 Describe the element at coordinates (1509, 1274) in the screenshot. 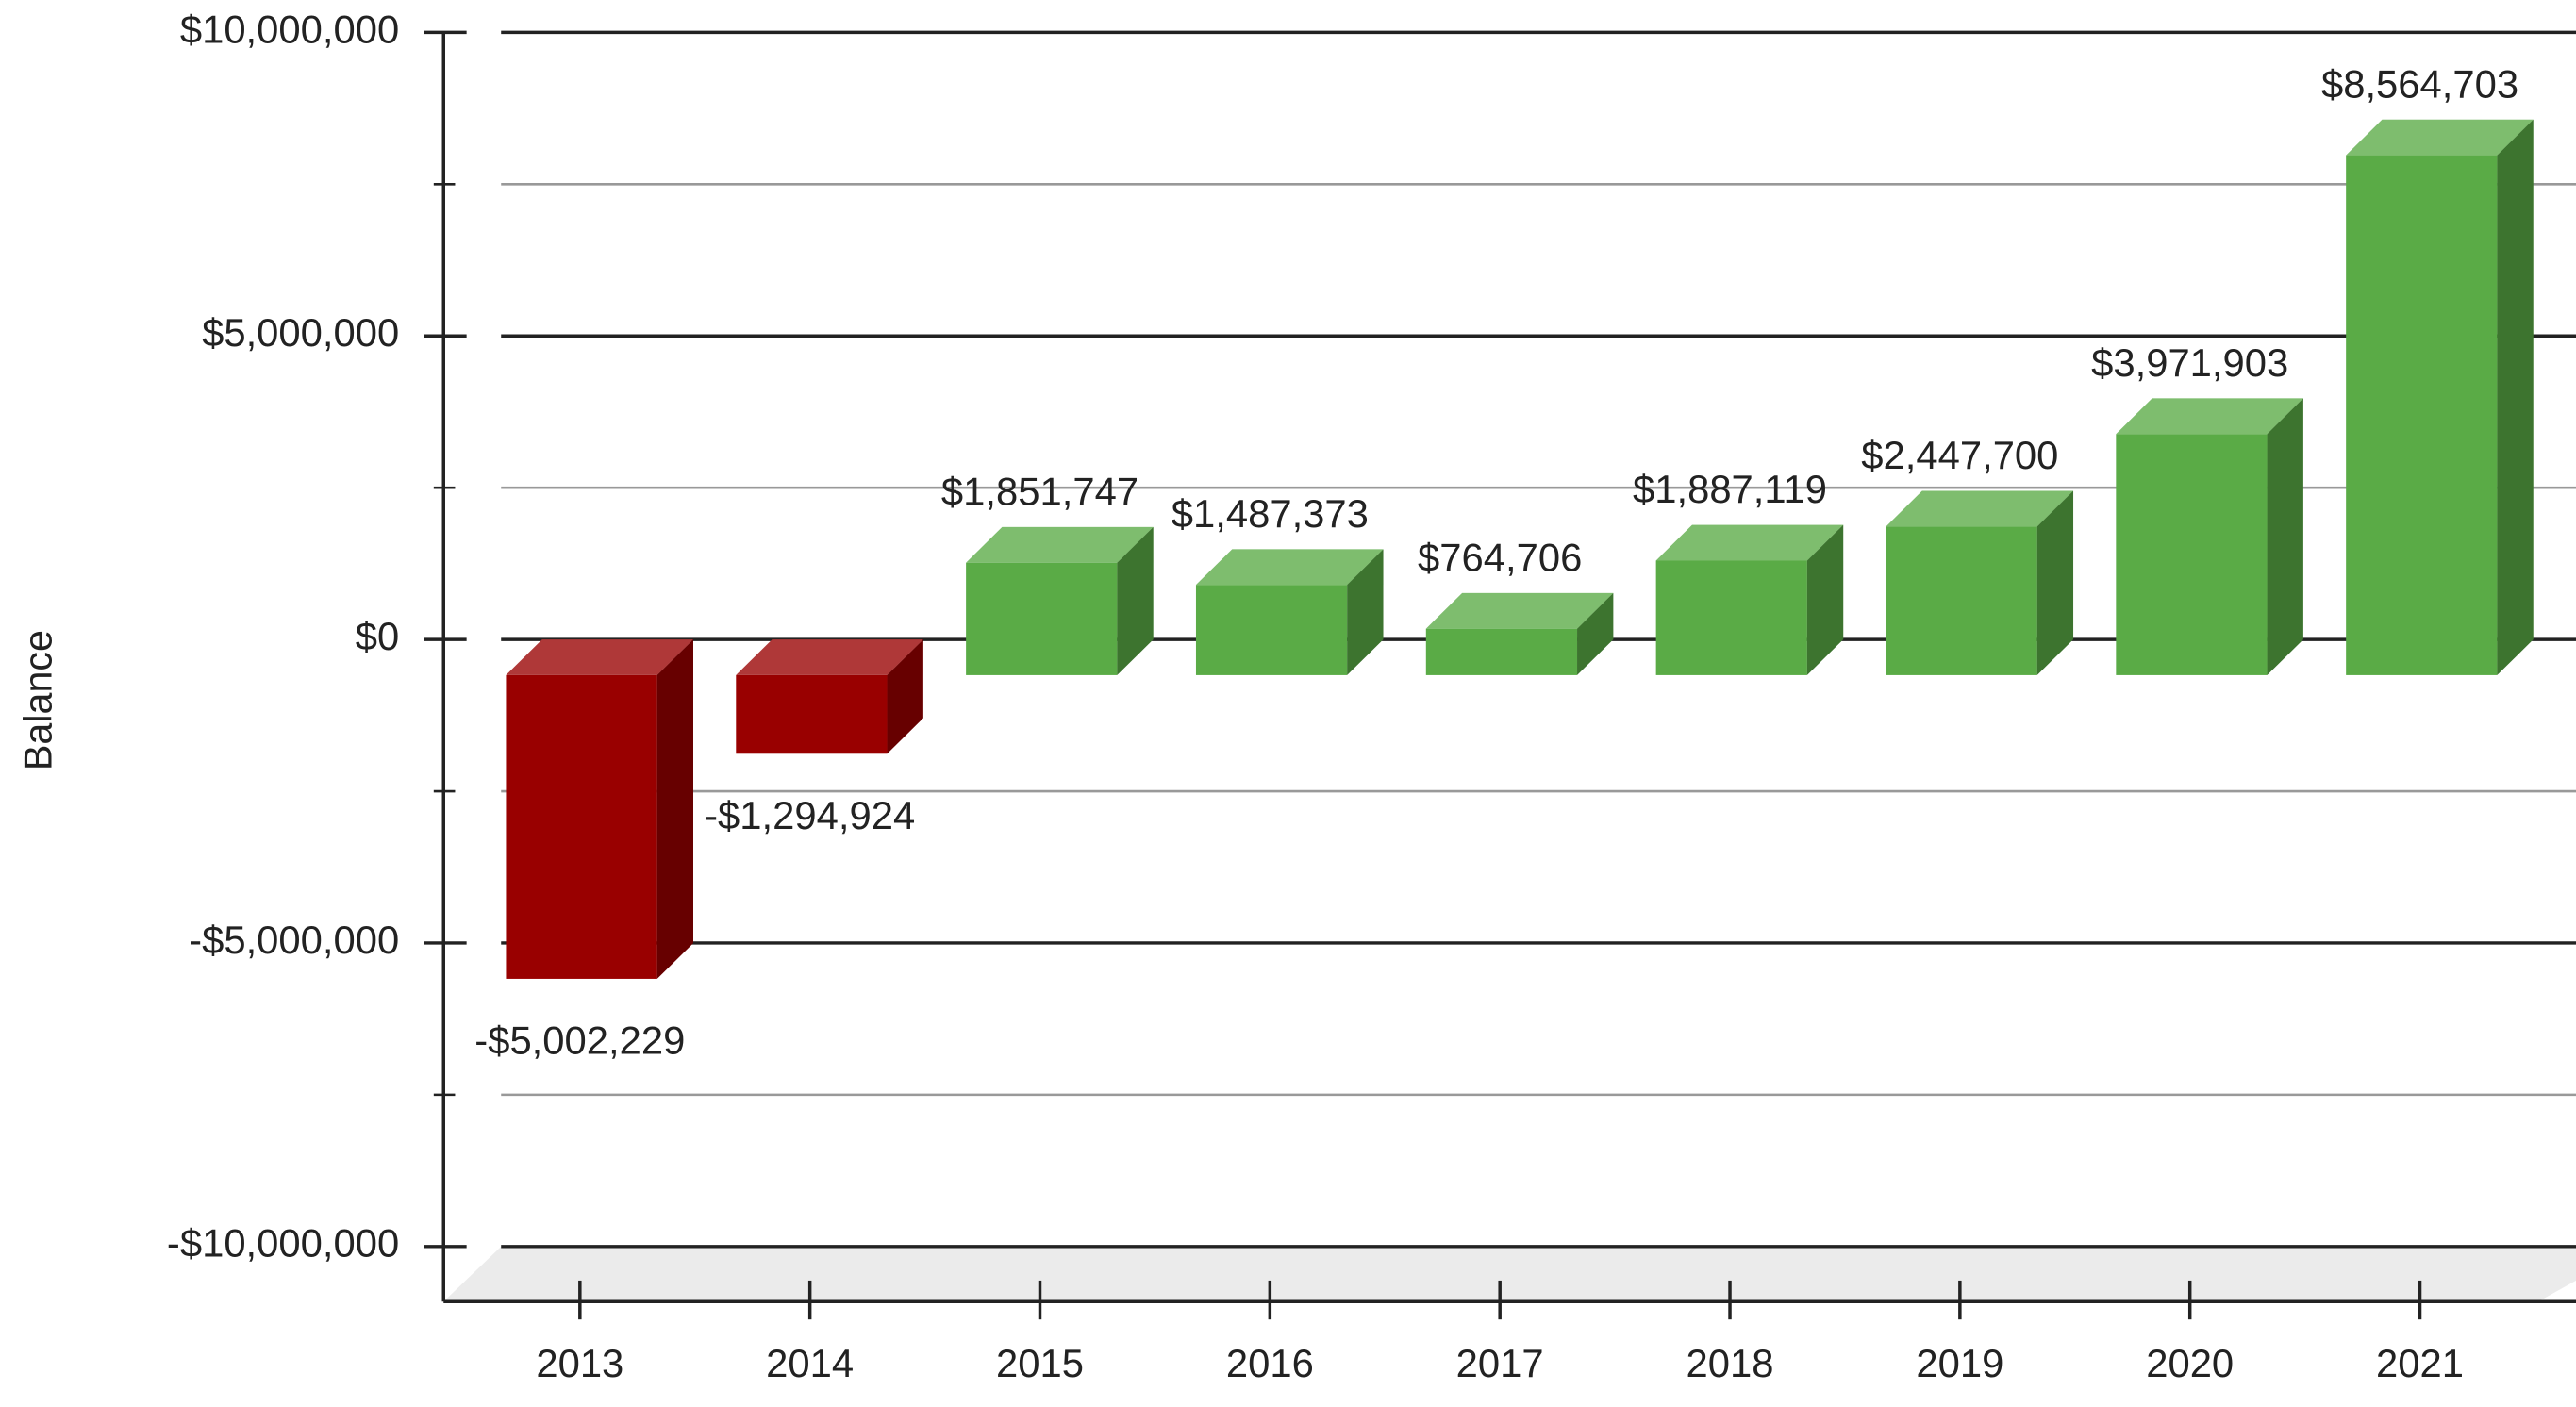

I see `floor` at that location.